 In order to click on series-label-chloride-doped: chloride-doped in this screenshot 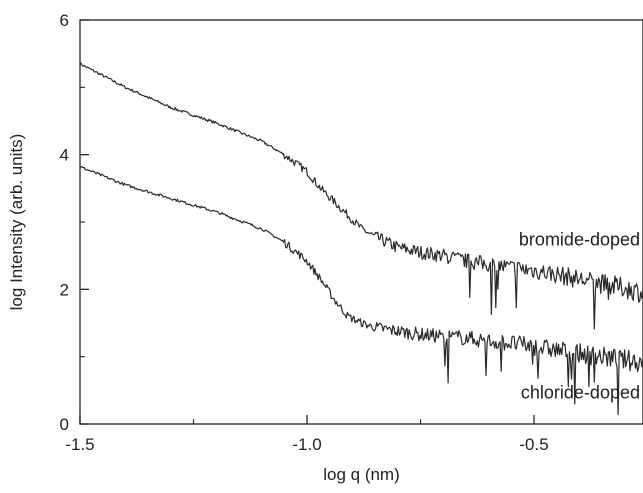, I will do `click(580, 392)`.